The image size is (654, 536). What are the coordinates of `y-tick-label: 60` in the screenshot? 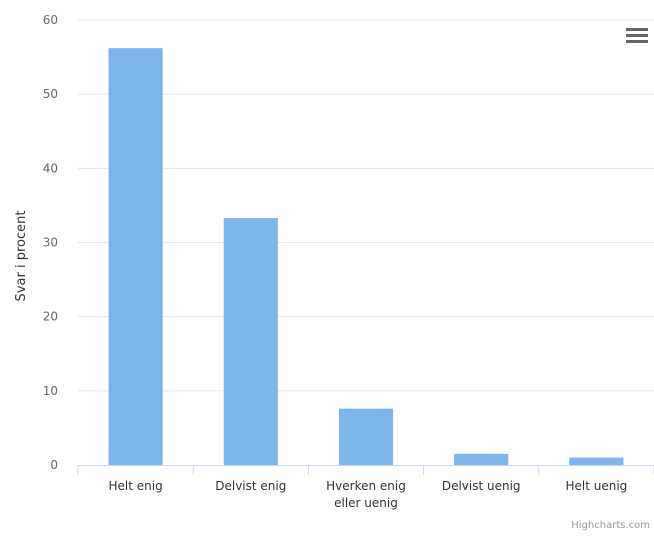 It's located at (50, 20).